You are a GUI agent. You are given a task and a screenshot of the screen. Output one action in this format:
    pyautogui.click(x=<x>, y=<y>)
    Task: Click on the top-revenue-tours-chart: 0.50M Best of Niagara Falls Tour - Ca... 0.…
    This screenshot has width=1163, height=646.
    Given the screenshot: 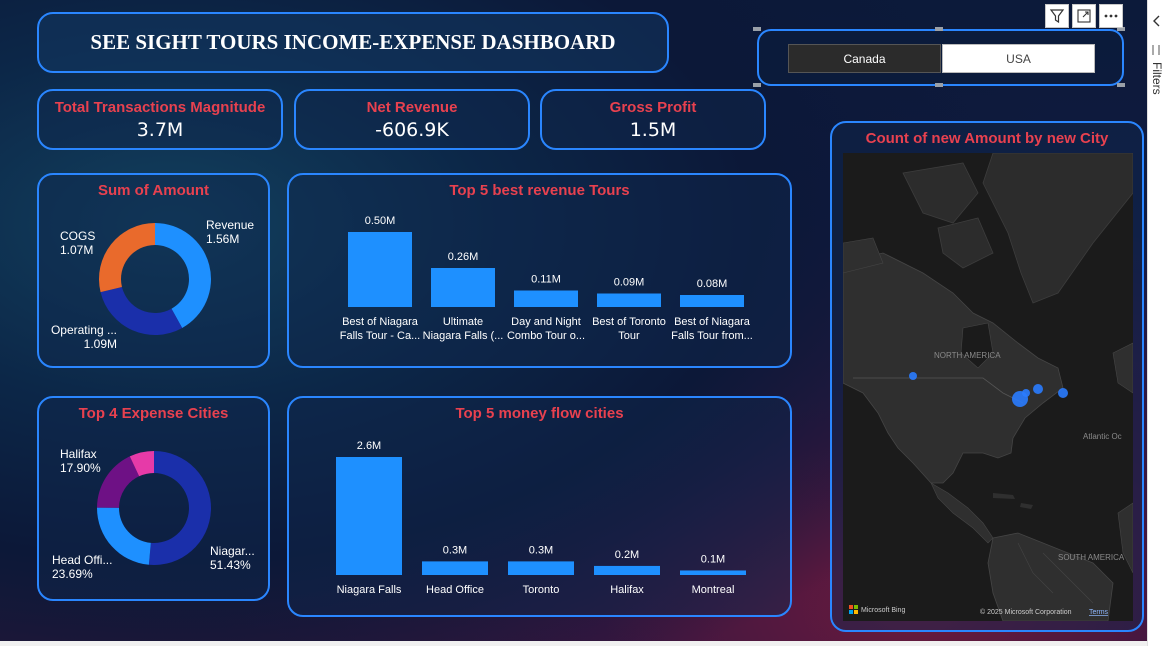 What is the action you would take?
    pyautogui.click(x=546, y=278)
    